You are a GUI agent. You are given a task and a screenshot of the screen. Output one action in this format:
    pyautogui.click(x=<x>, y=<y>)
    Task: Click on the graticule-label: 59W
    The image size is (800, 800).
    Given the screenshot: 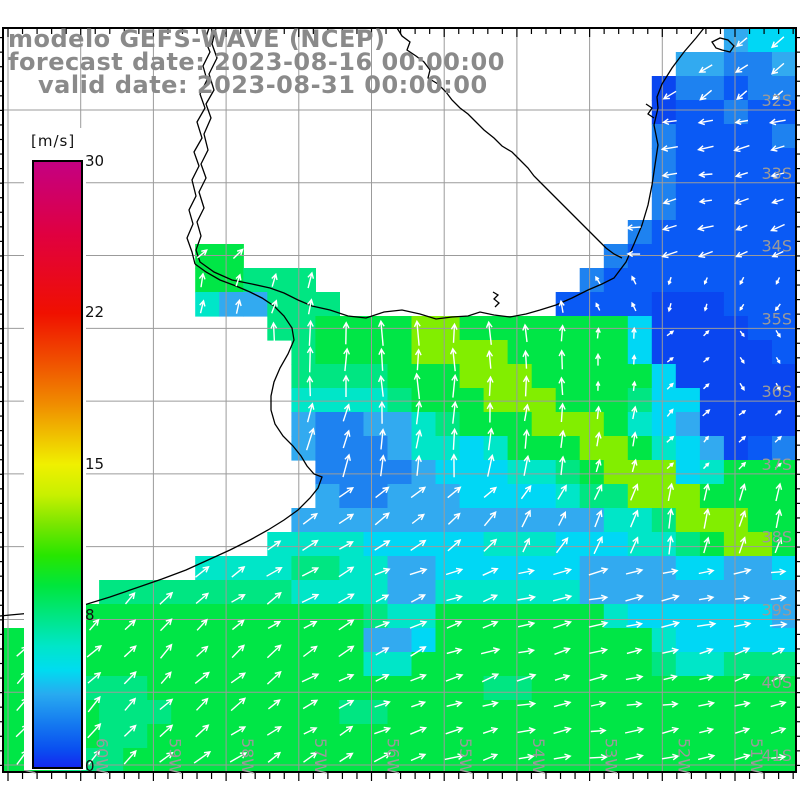 What is the action you would take?
    pyautogui.click(x=174, y=756)
    